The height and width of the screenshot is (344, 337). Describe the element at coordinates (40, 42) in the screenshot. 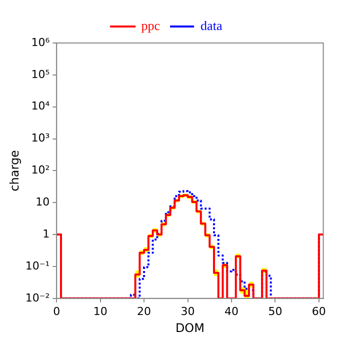

I see `y-tick-label: 10⁶` at that location.